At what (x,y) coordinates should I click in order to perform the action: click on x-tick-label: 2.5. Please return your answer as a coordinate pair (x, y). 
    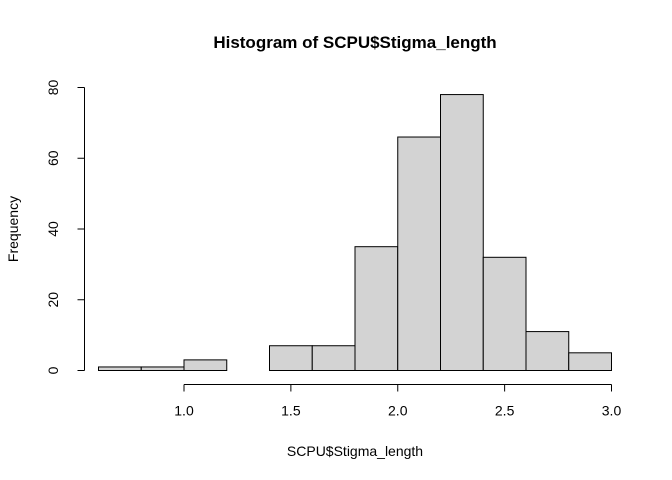
    Looking at the image, I should click on (505, 411).